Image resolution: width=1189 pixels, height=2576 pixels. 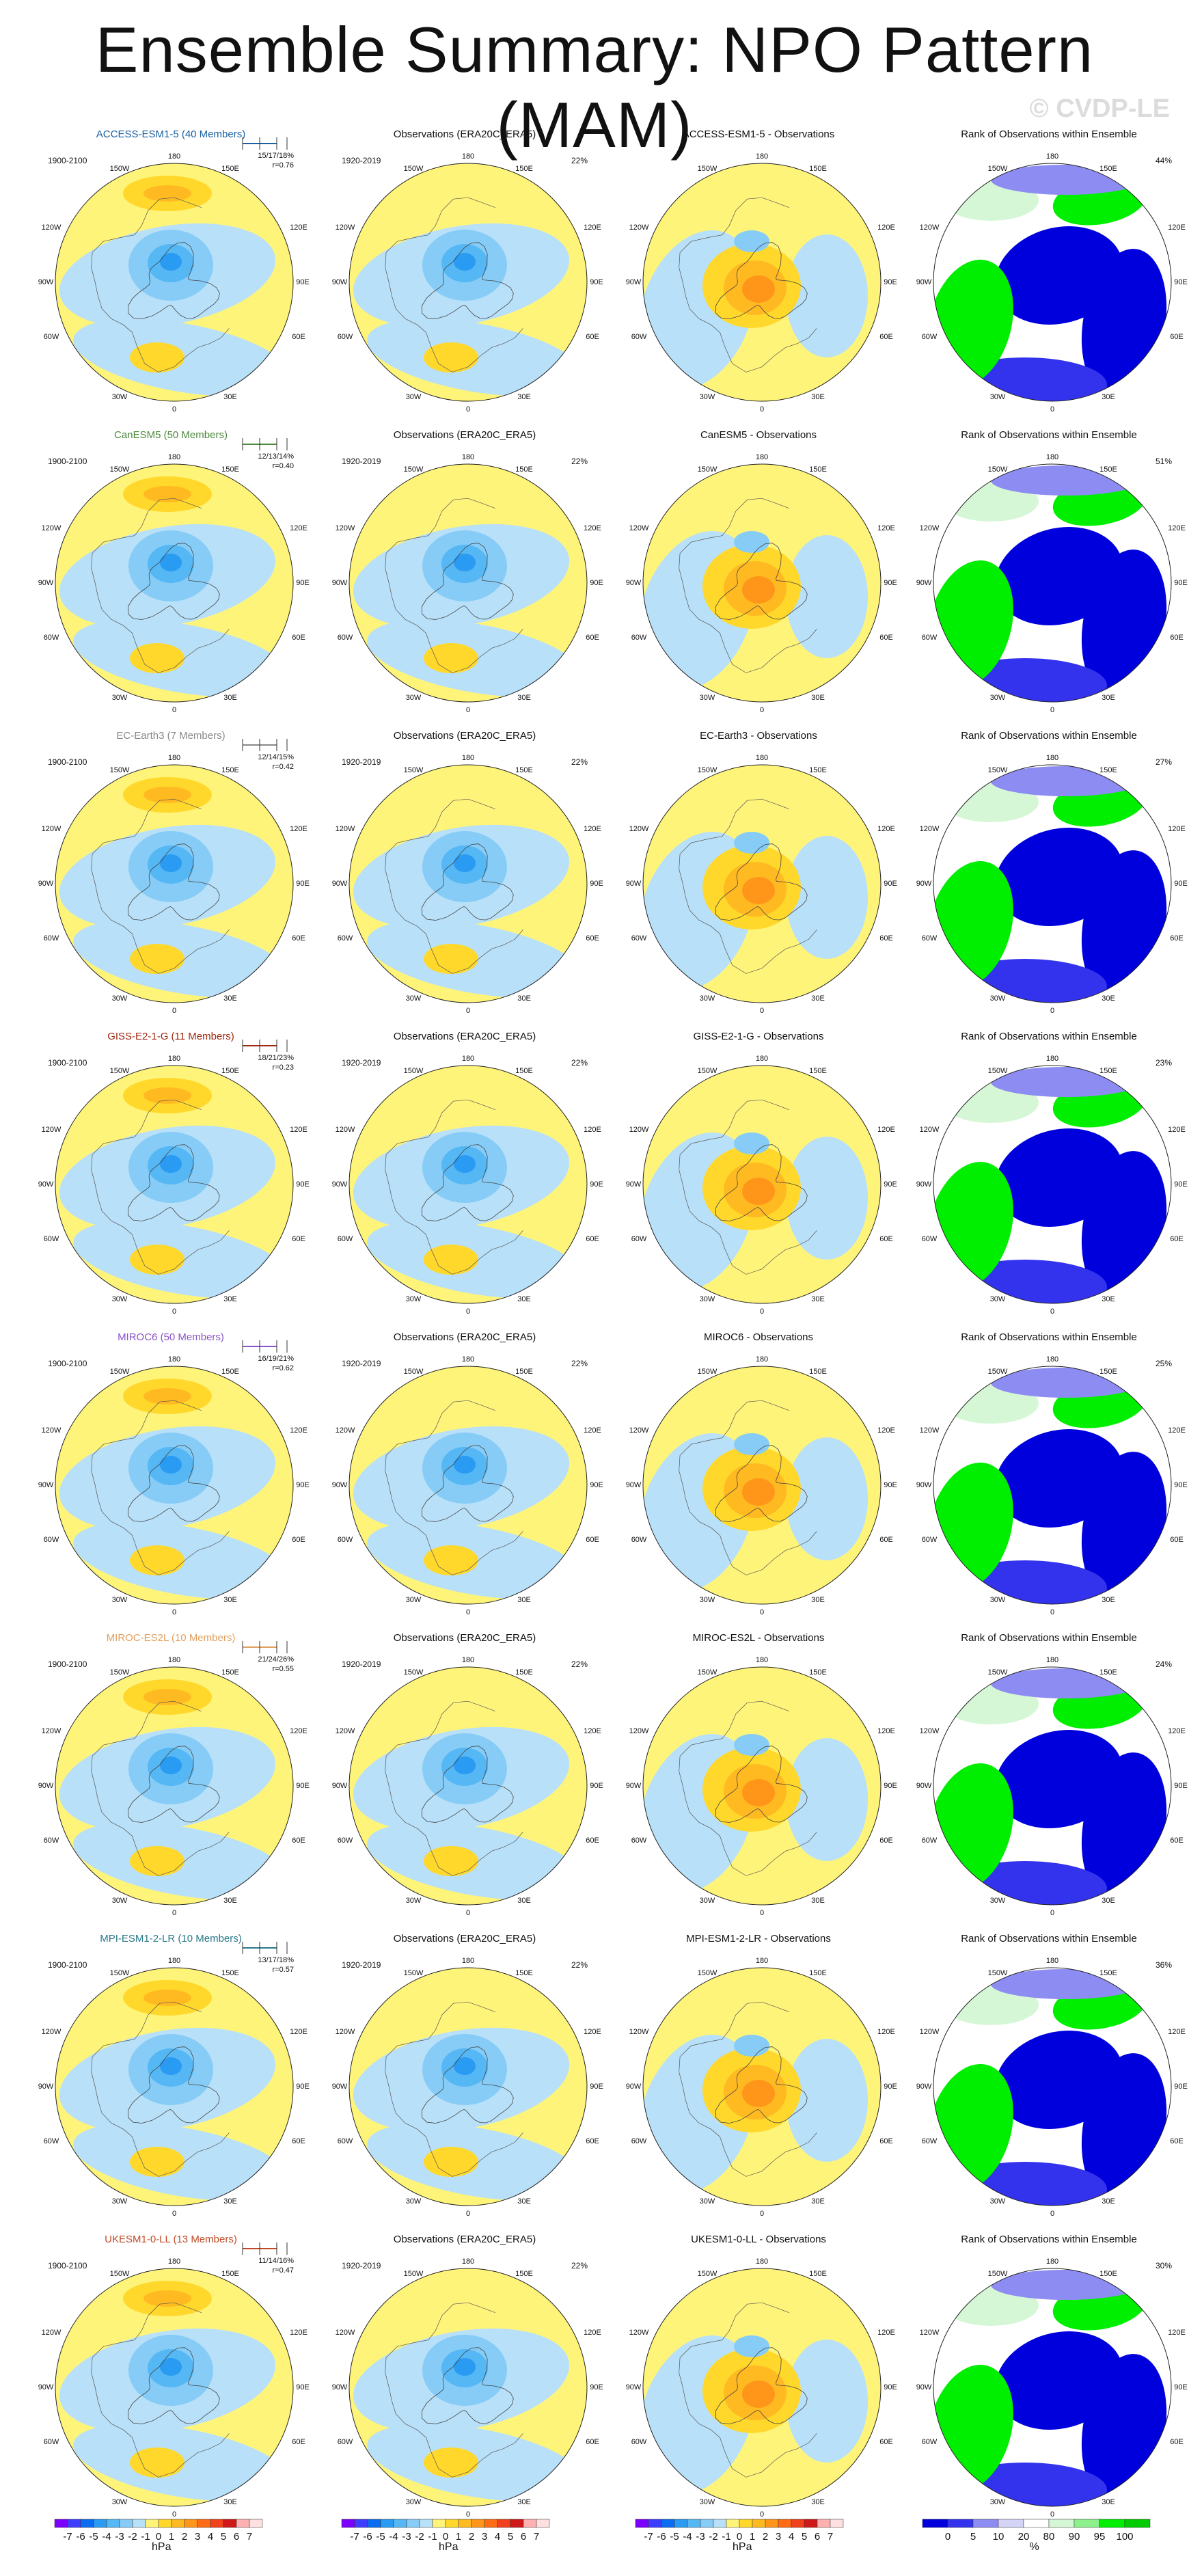 What do you see at coordinates (276, 1058) in the screenshot?
I see `pct-explained: 18/21/23%` at bounding box center [276, 1058].